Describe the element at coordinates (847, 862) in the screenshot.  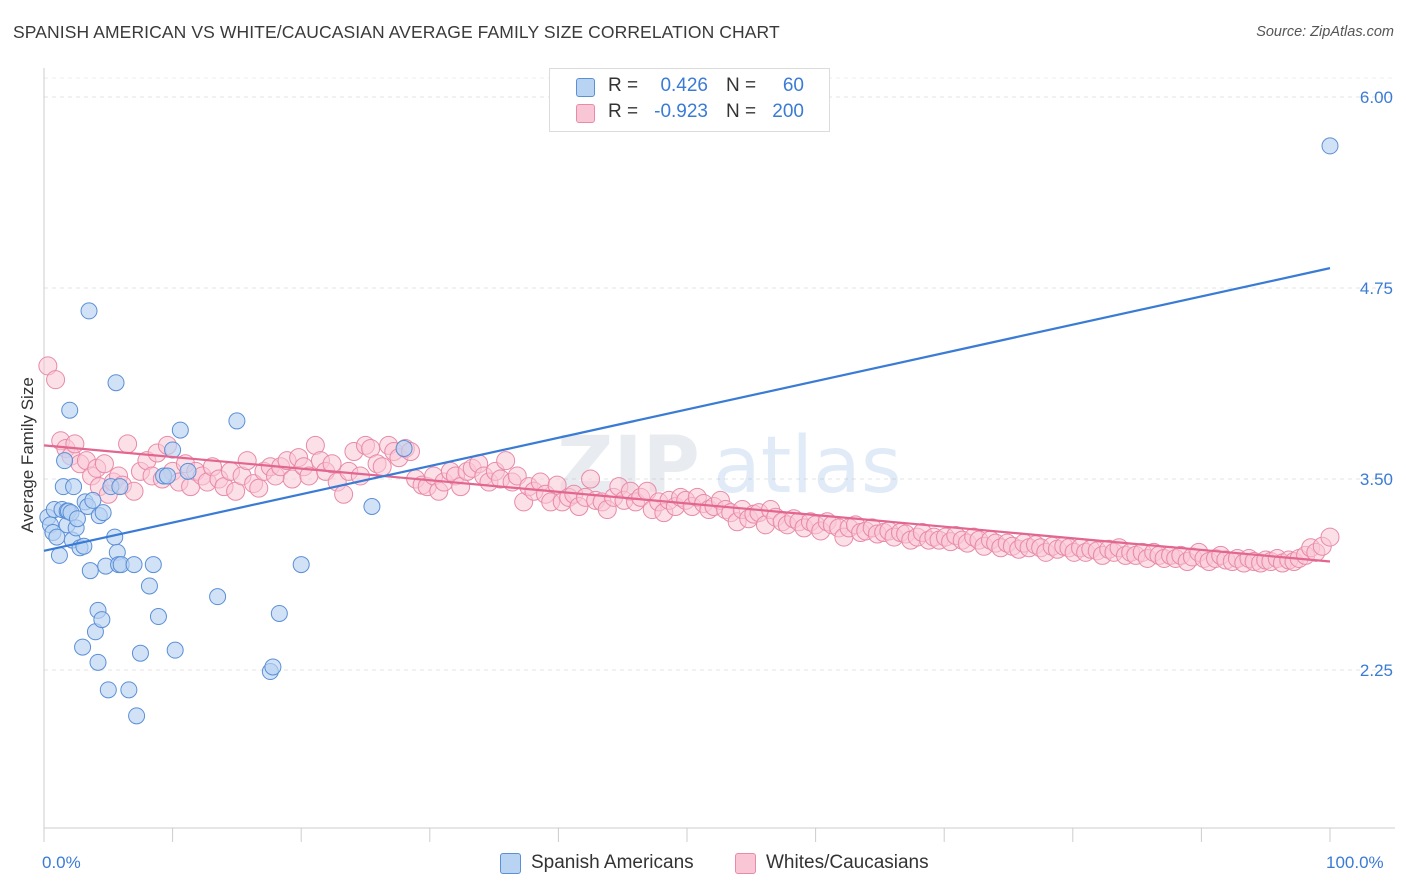
I see `bottom-legend-label-white: Whites/Caucasians` at that location.